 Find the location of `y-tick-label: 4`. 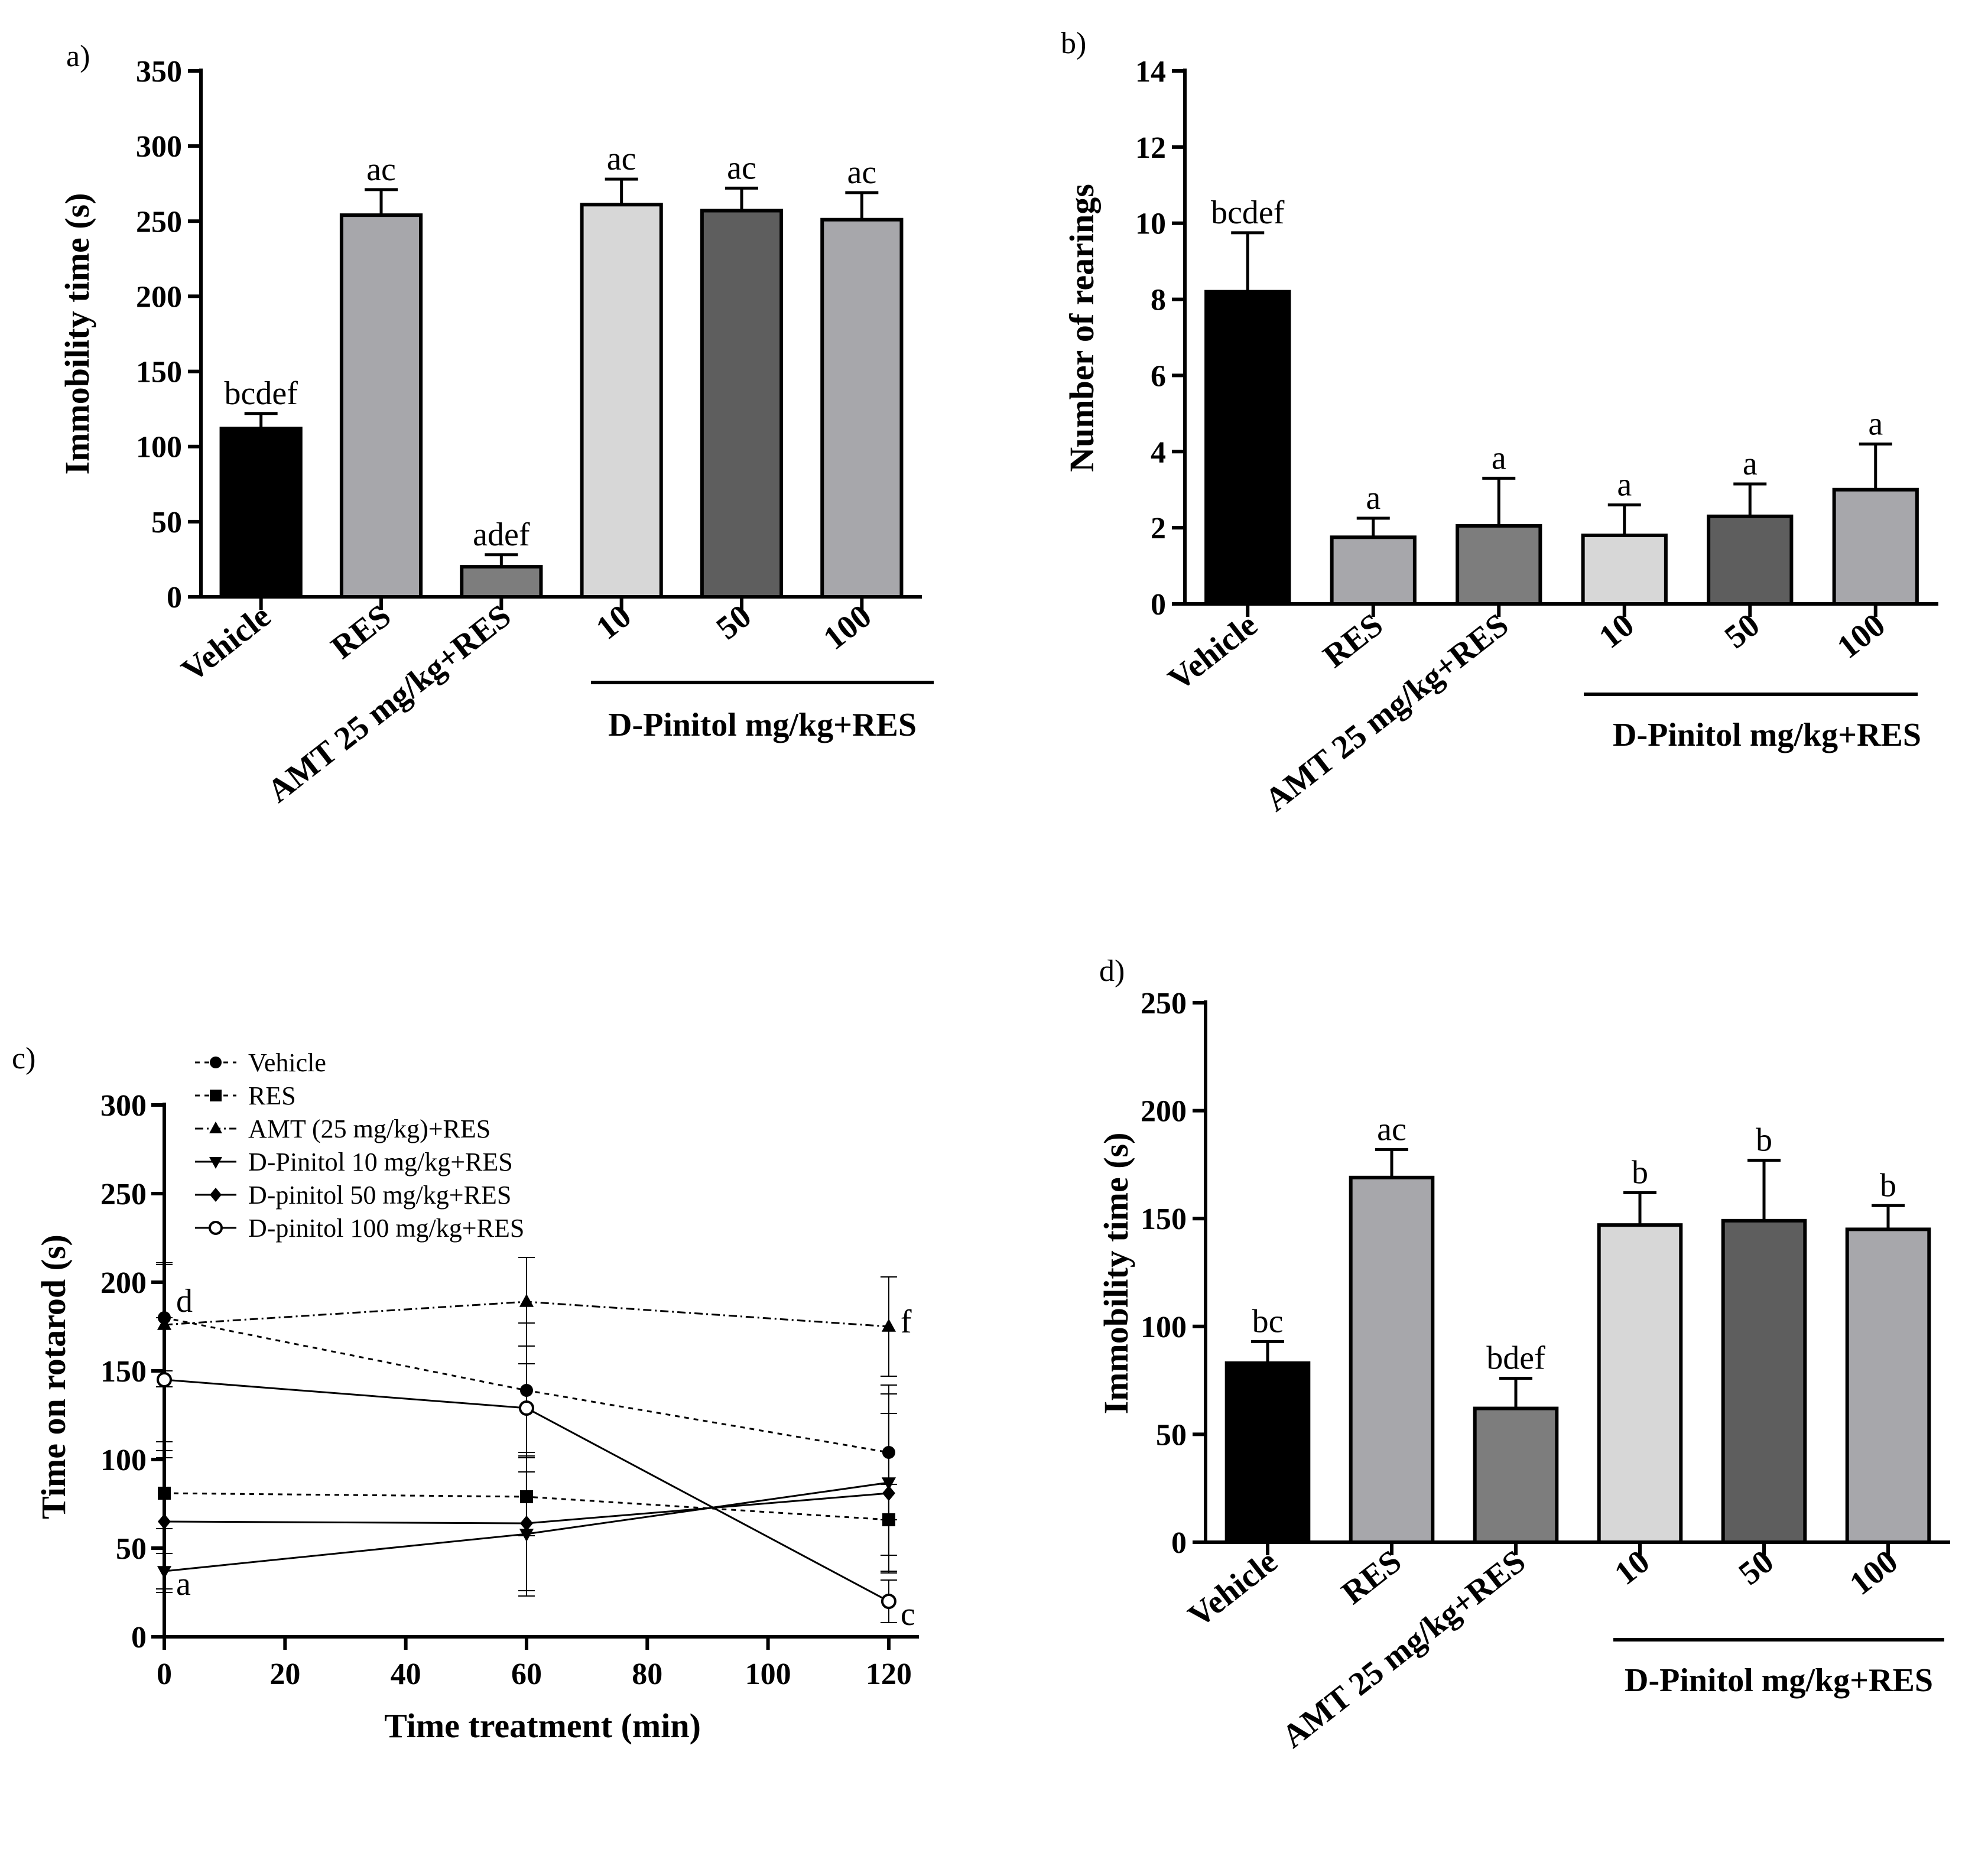

y-tick-label: 4 is located at coordinates (1158, 452).